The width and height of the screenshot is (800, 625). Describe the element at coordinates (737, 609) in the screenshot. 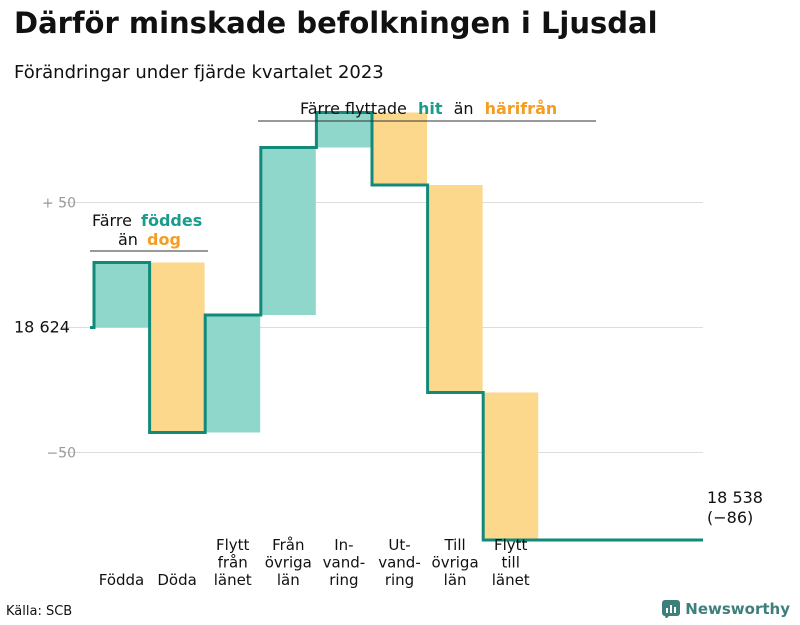

I see `brand-name: Newsworthy` at that location.